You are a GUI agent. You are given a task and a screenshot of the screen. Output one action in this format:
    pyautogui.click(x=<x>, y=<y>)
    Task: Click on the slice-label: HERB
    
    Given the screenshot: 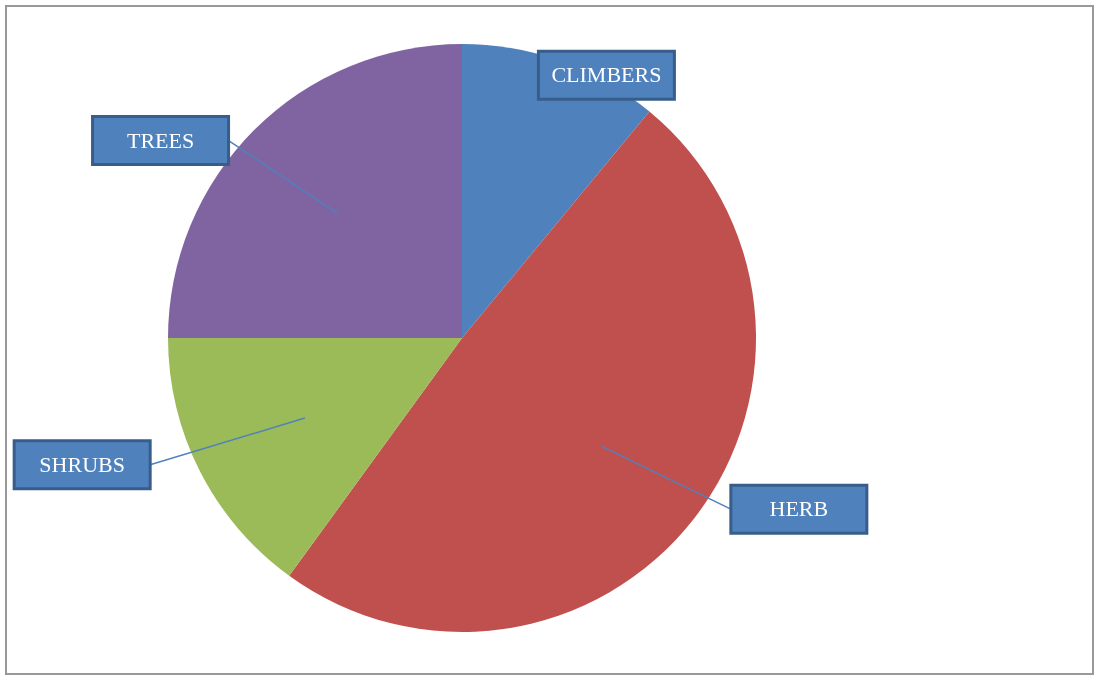 What is the action you would take?
    pyautogui.click(x=799, y=509)
    